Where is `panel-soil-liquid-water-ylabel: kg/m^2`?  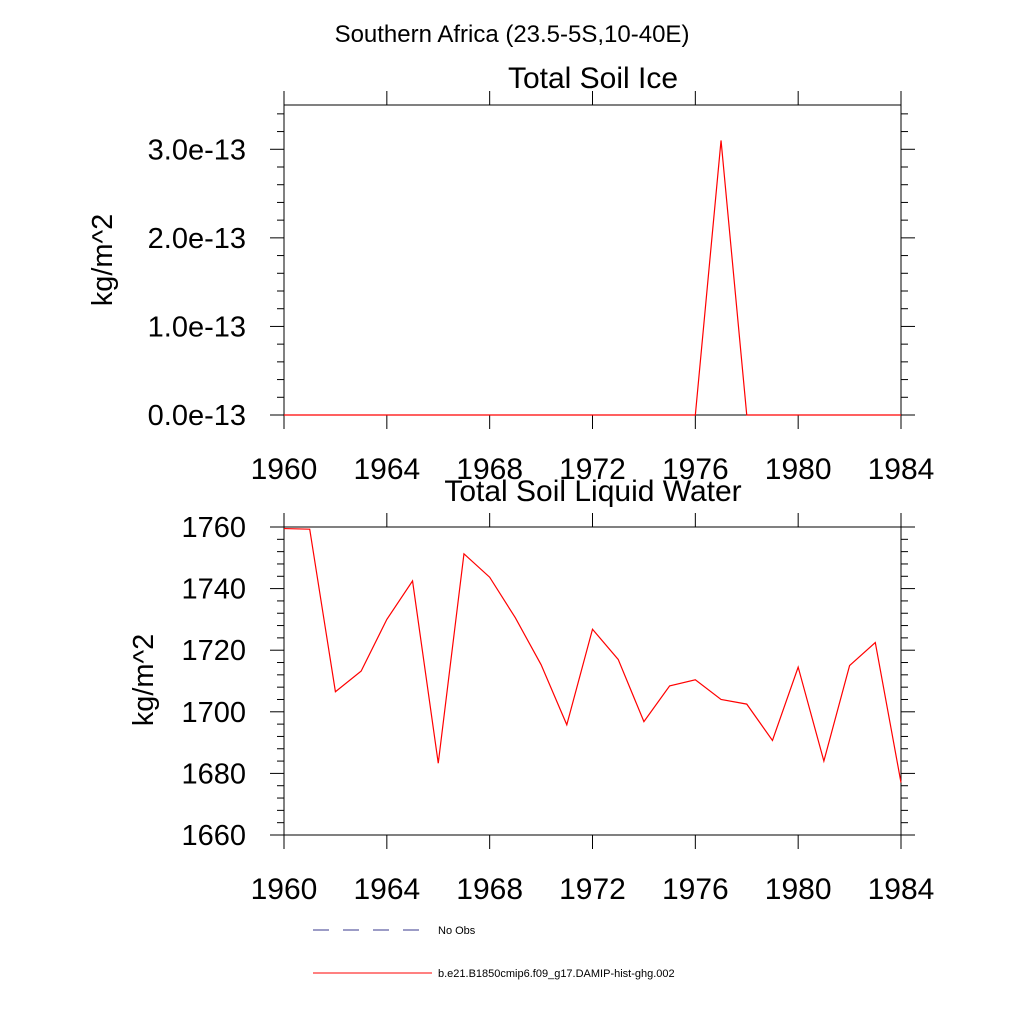
panel-soil-liquid-water-ylabel: kg/m^2 is located at coordinates (144, 680).